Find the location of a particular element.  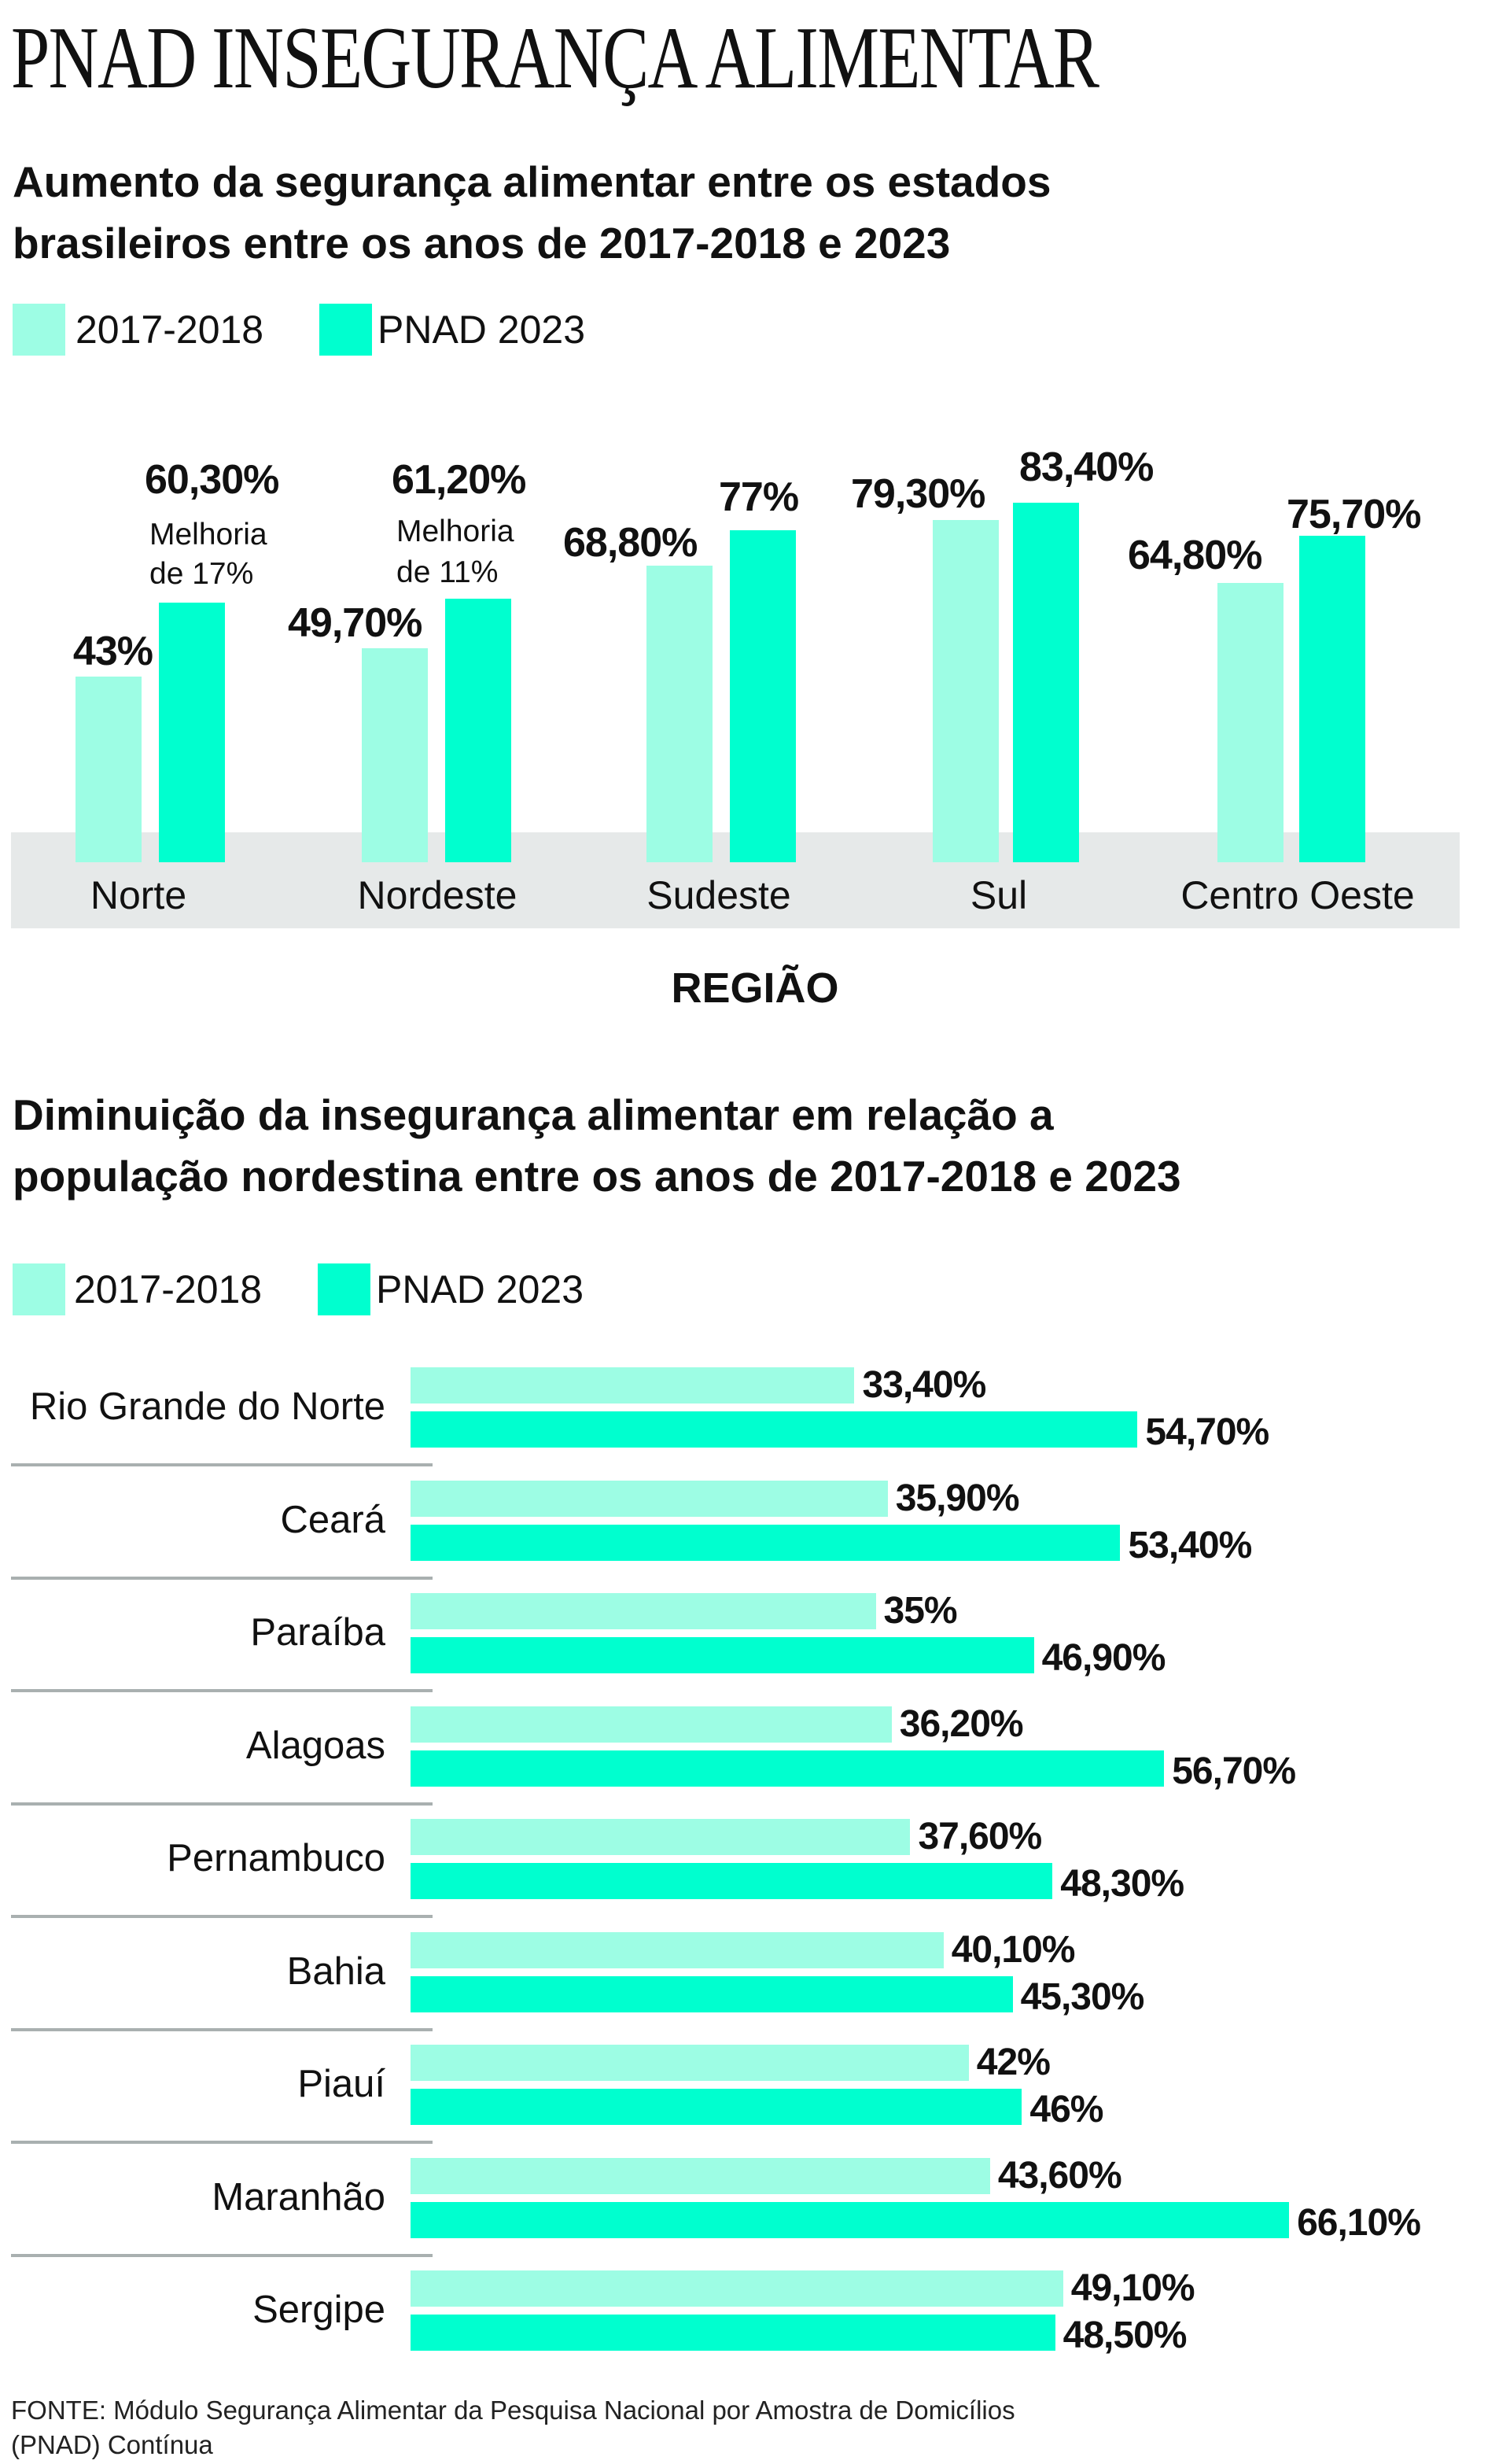

state-label: Bahia is located at coordinates (336, 1971).